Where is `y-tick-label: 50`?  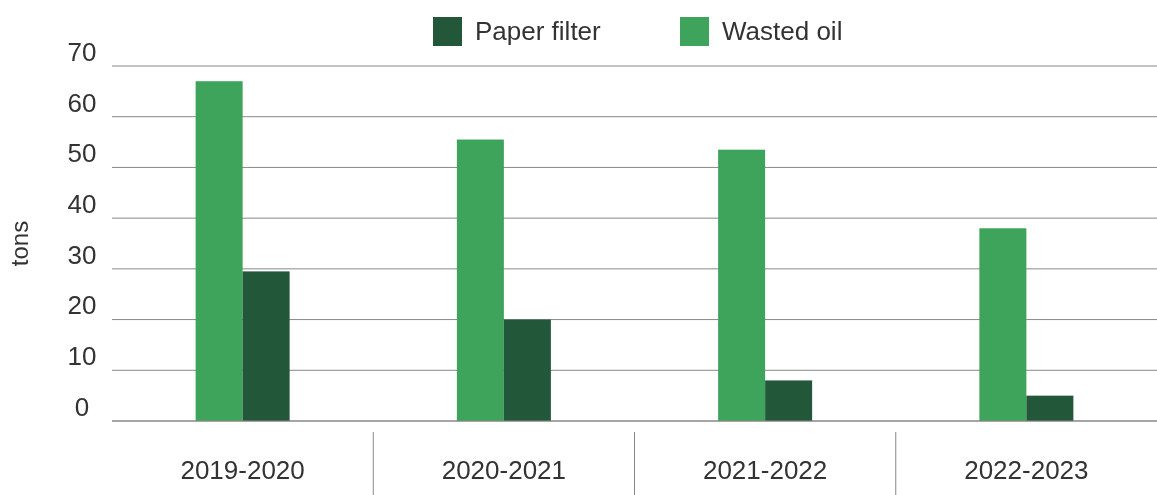 y-tick-label: 50 is located at coordinates (82, 153).